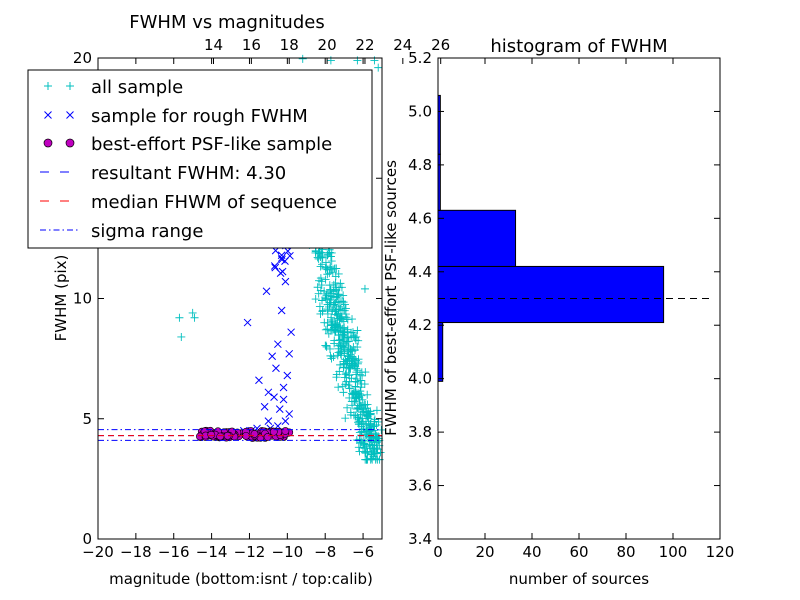 Image resolution: width=800 pixels, height=600 pixels. Describe the element at coordinates (188, 173) in the screenshot. I see `legend-label-resultant-fwhm: resultant FWHM: 4.30` at that location.